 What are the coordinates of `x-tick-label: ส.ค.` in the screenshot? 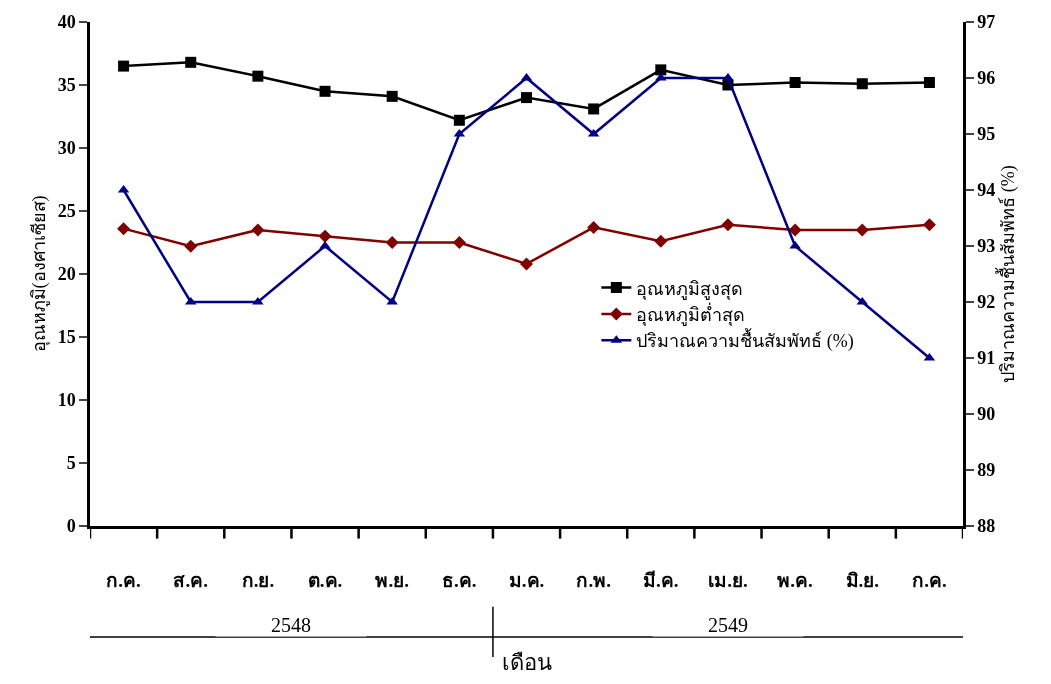 It's located at (190, 580).